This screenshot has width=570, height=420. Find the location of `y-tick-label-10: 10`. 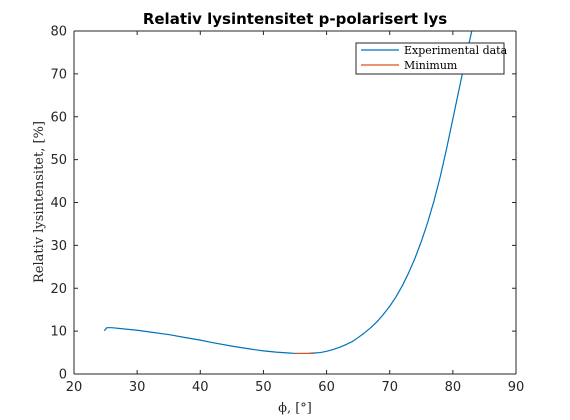

y-tick-label-10: 10 is located at coordinates (58, 332).